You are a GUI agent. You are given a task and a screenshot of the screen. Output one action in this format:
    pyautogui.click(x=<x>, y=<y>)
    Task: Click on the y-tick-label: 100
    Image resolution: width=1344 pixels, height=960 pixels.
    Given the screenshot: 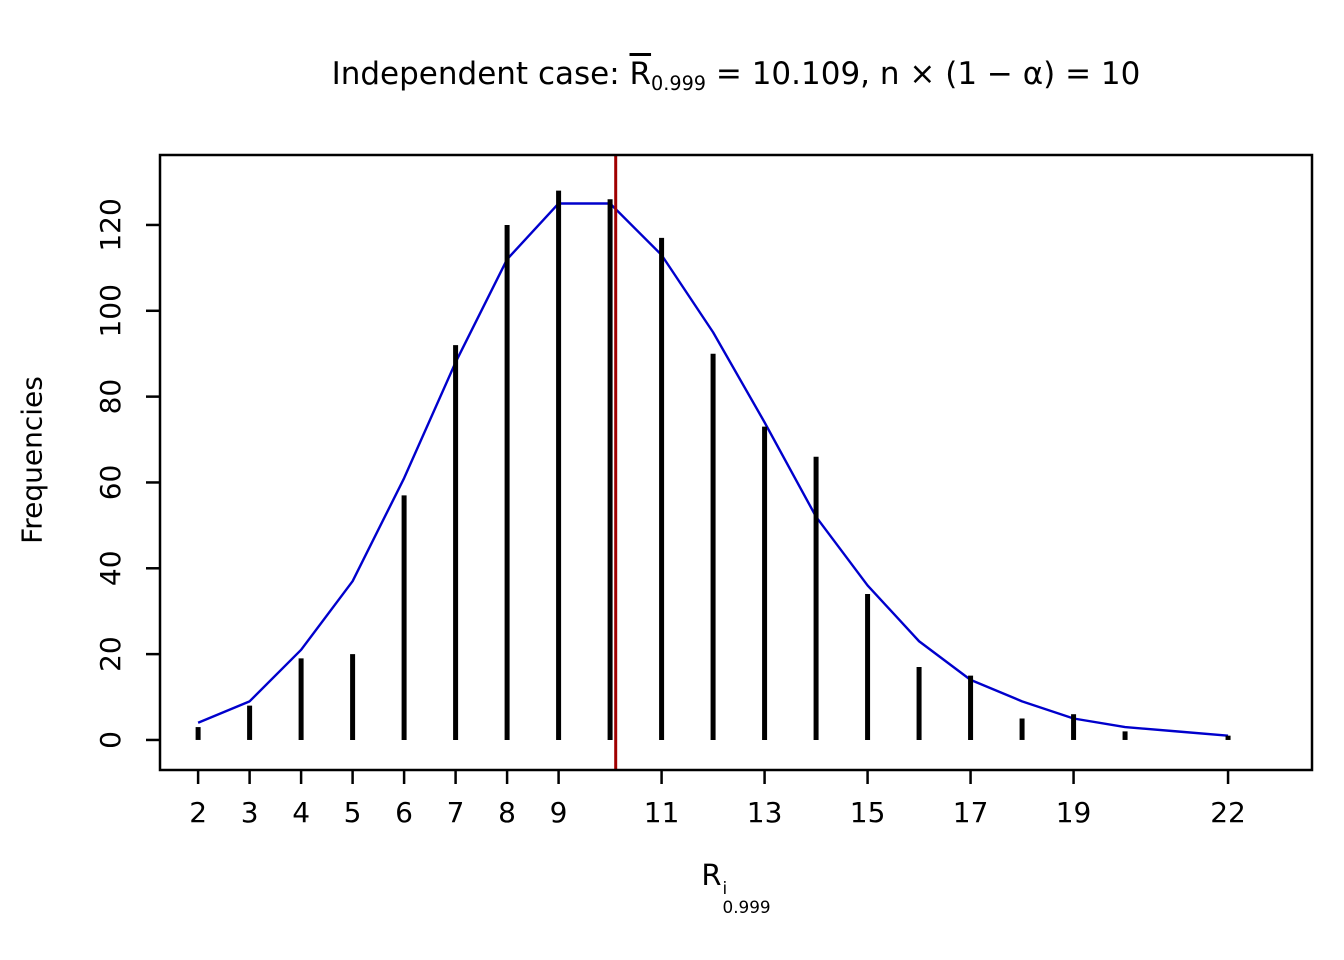 What is the action you would take?
    pyautogui.click(x=110, y=310)
    